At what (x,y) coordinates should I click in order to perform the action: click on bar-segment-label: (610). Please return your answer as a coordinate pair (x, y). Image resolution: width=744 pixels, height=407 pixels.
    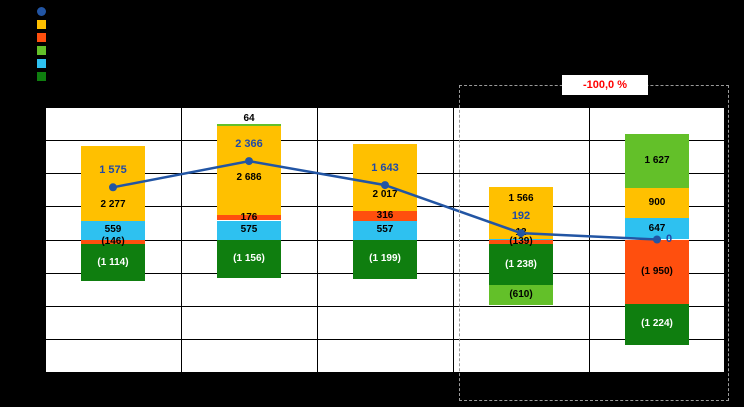
    Looking at the image, I should click on (521, 295).